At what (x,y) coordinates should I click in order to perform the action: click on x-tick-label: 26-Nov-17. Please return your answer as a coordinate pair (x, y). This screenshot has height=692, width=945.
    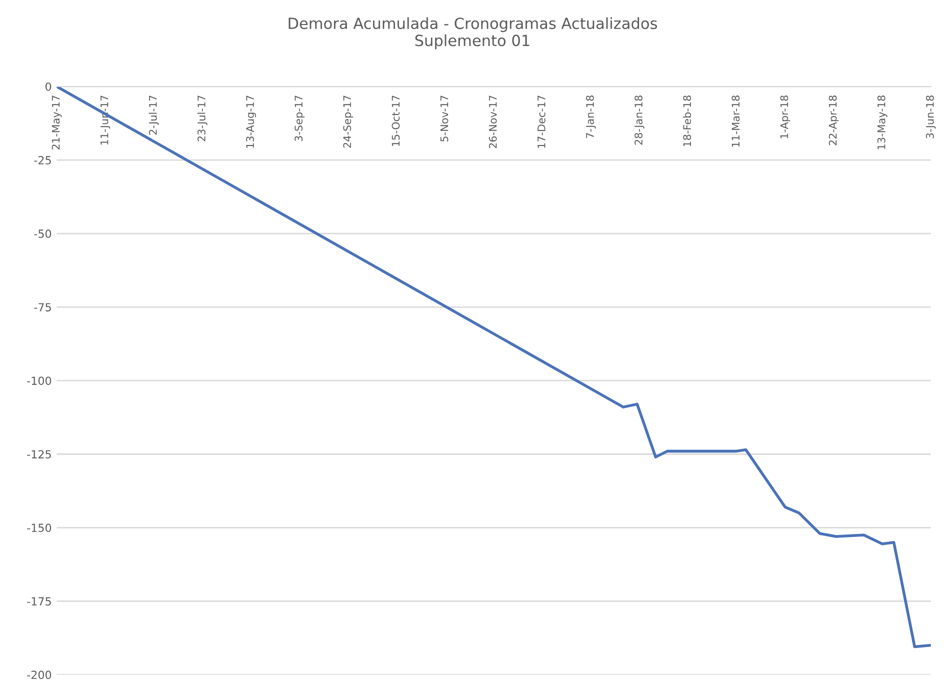
    Looking at the image, I should click on (492, 122).